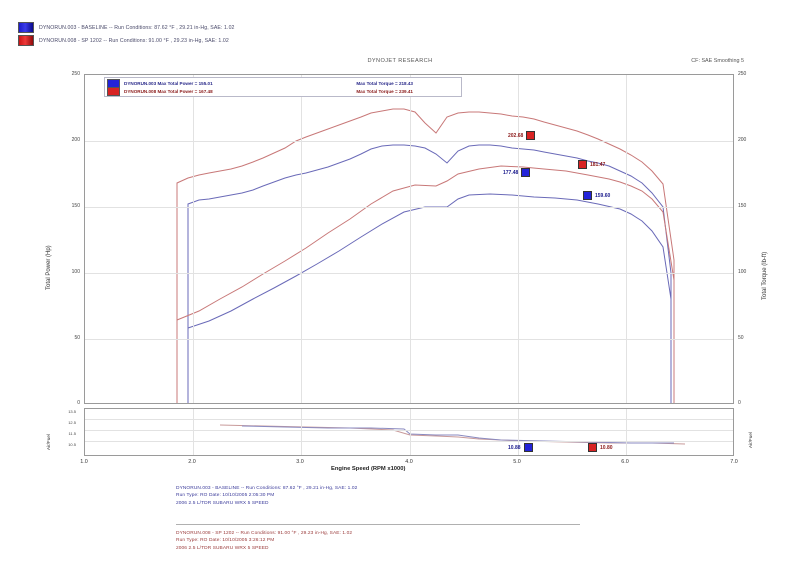  I want to click on marker-box-red-2-icon, so click(582, 164).